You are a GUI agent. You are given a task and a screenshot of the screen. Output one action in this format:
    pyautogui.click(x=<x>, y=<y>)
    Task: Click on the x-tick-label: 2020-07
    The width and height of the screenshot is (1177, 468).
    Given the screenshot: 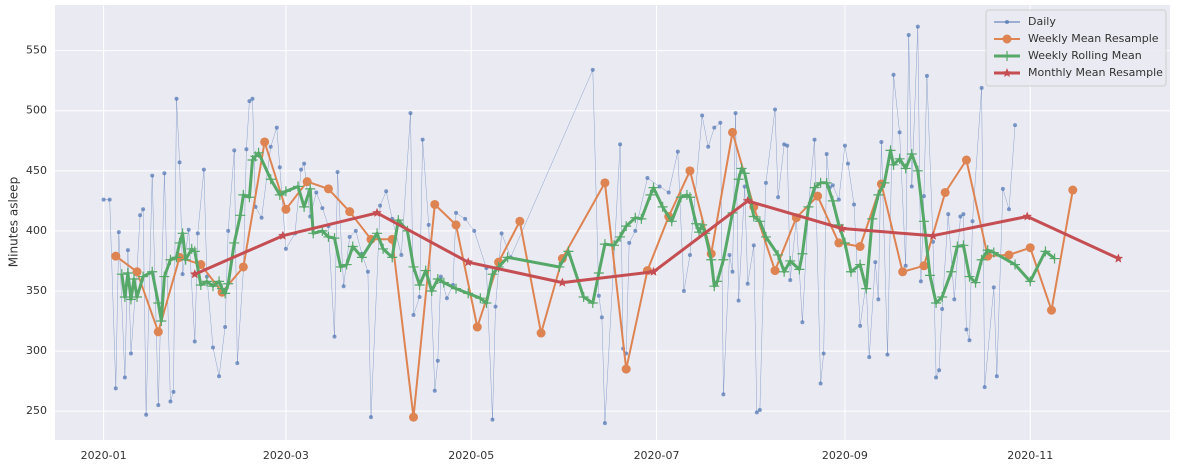 What is the action you would take?
    pyautogui.click(x=657, y=455)
    